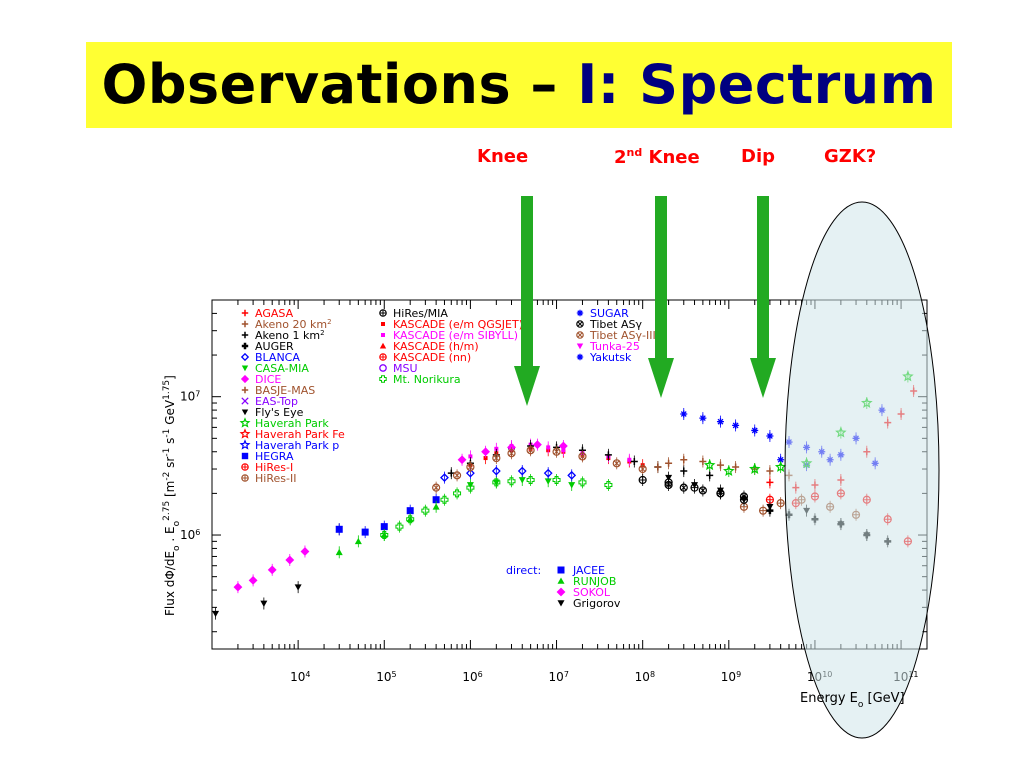  Describe the element at coordinates (190, 535) in the screenshot. I see `y-tick-label: 106` at that location.